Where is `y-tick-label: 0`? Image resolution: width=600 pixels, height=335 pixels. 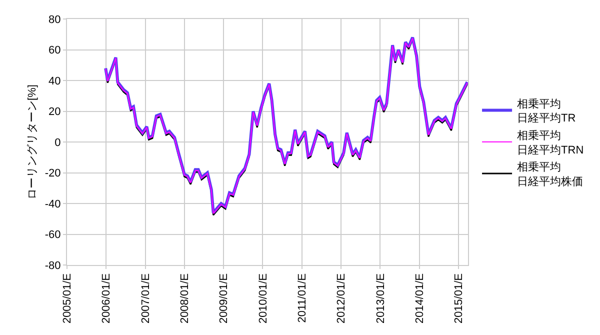 y-tick-label: 0 is located at coordinates (57, 142).